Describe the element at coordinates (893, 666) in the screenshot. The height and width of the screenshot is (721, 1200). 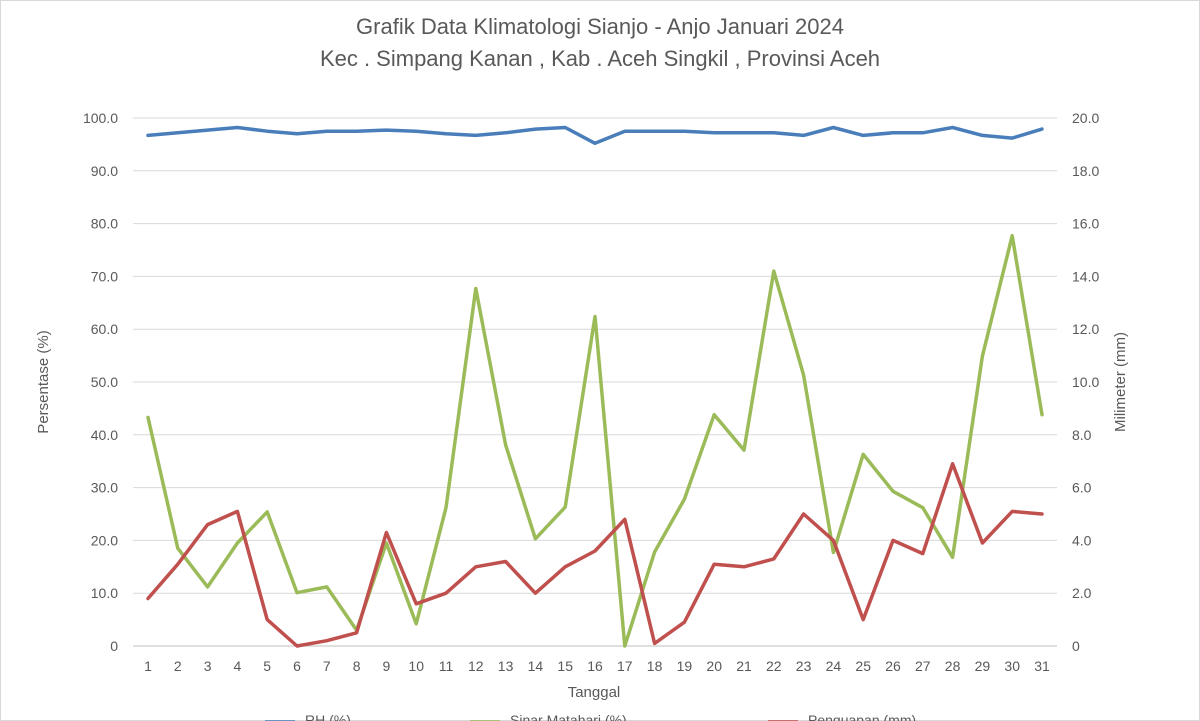
I see `x-tick-label: 26` at that location.